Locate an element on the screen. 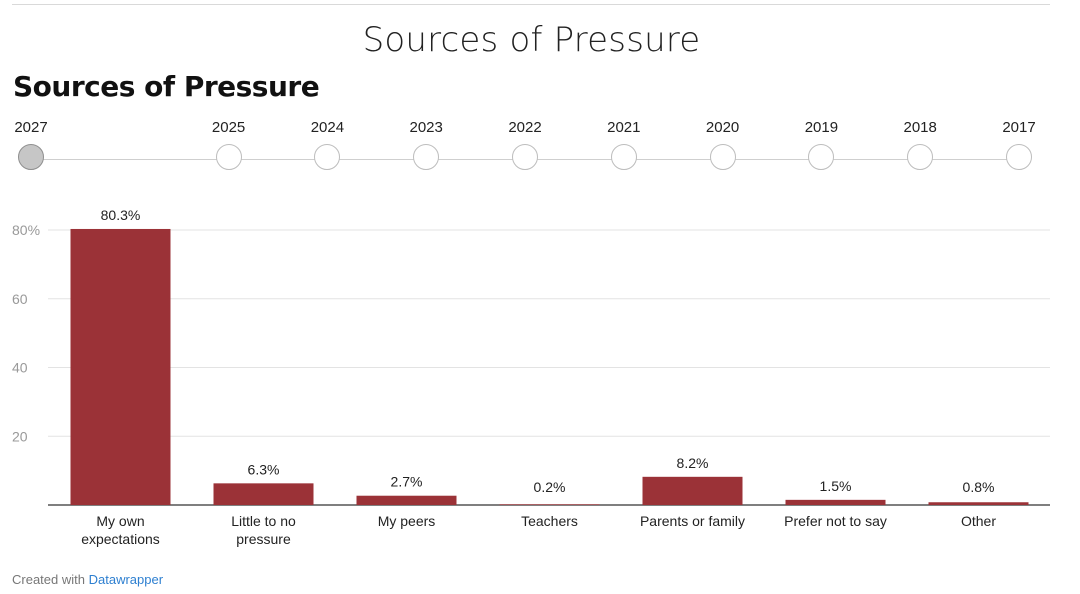 The width and height of the screenshot is (1080, 594). chart-title: Sources of Pressure is located at coordinates (166, 86).